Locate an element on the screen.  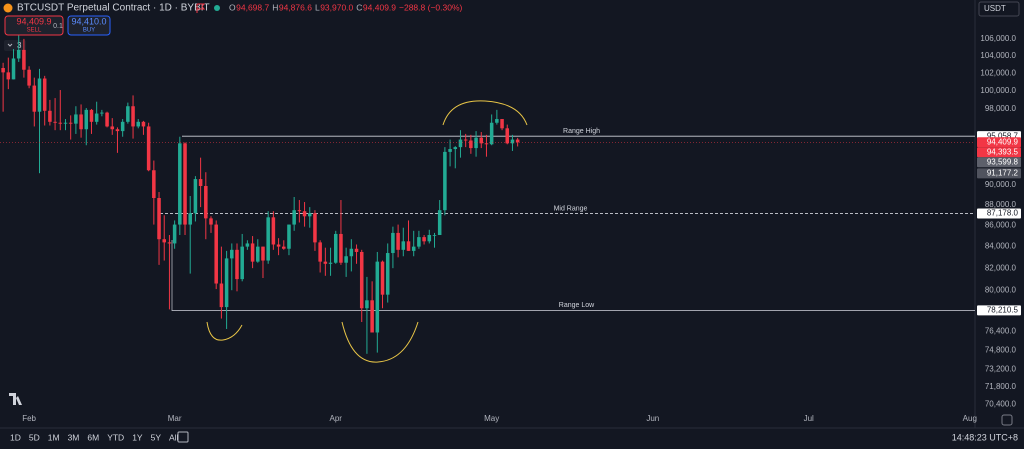
price-label: 94,409.9 is located at coordinates (1003, 141).